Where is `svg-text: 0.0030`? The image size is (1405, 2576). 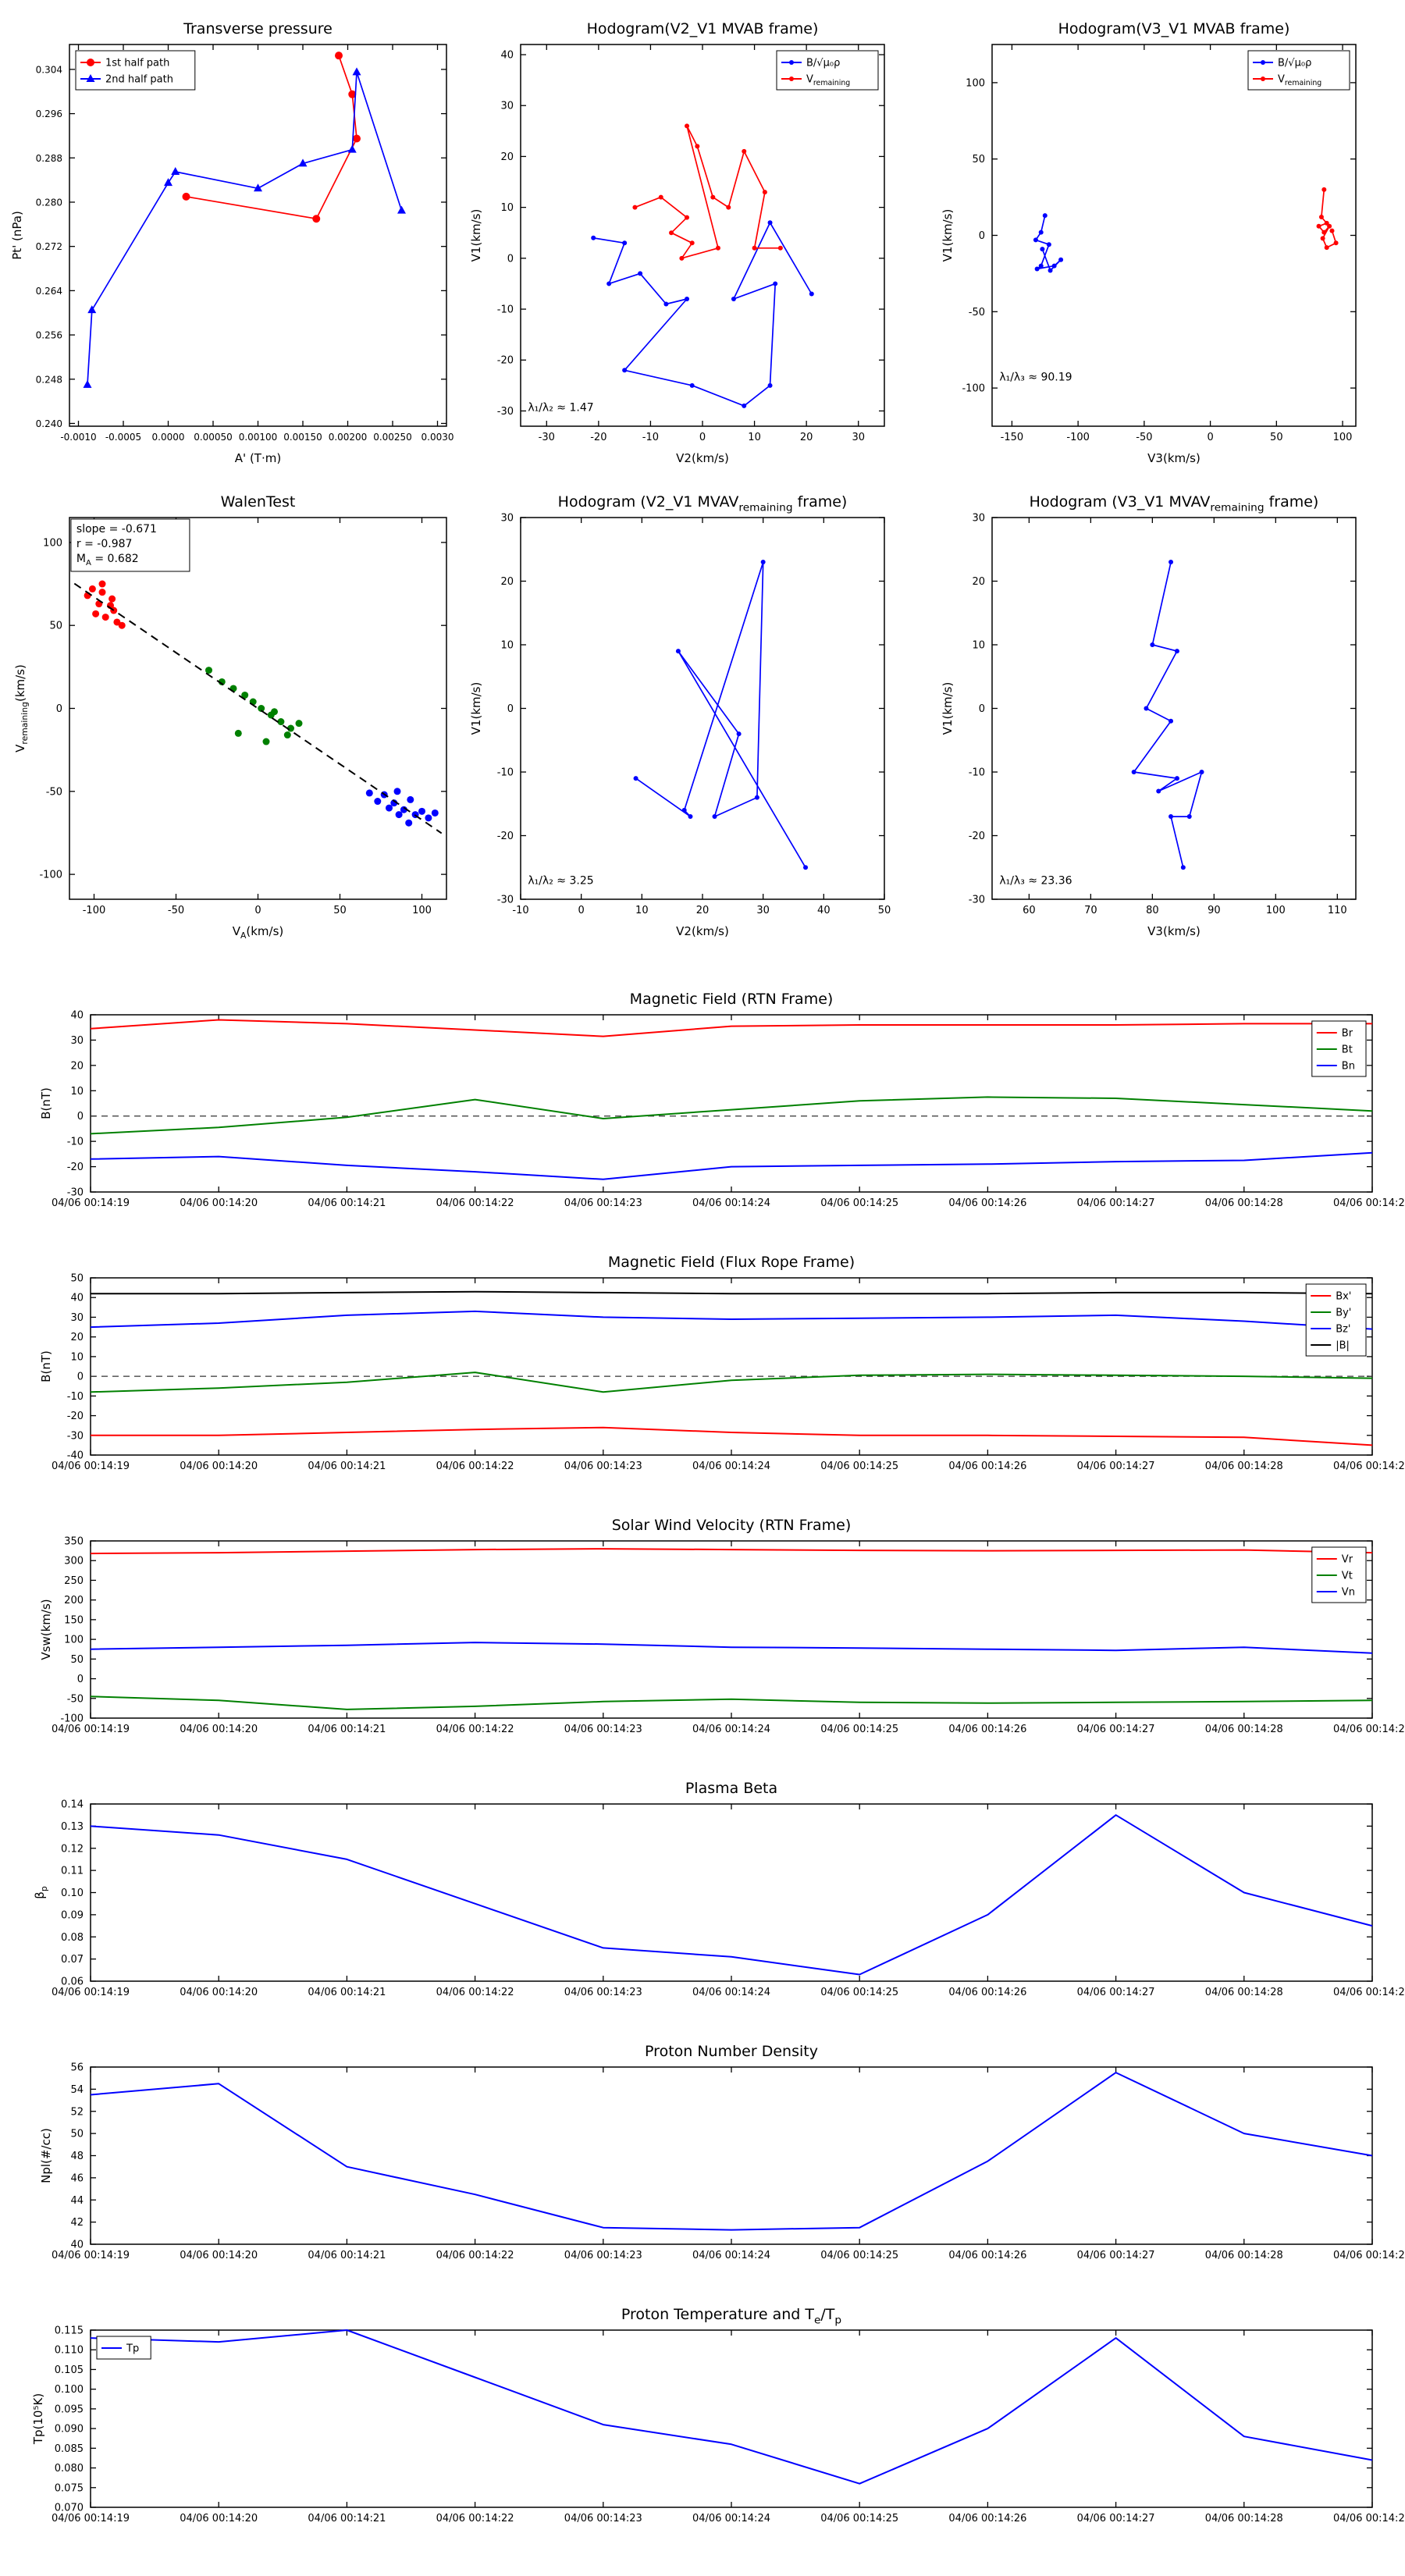
svg-text: 0.0030 is located at coordinates (438, 437).